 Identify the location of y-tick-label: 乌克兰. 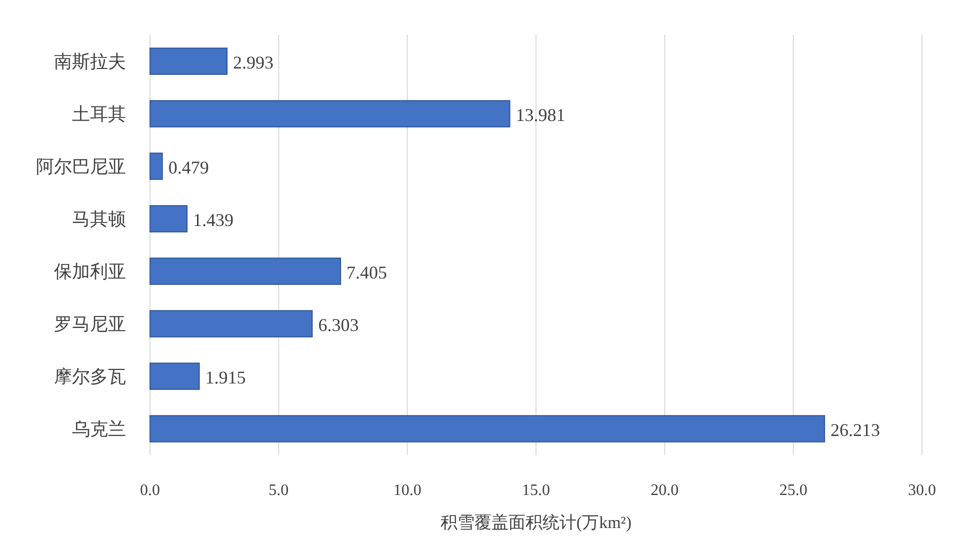
(99, 428).